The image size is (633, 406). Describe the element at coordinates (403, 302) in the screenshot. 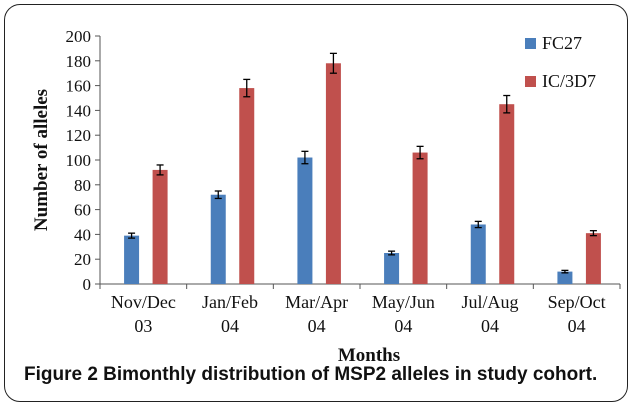

I see `x-tick-label: May/Jun` at that location.